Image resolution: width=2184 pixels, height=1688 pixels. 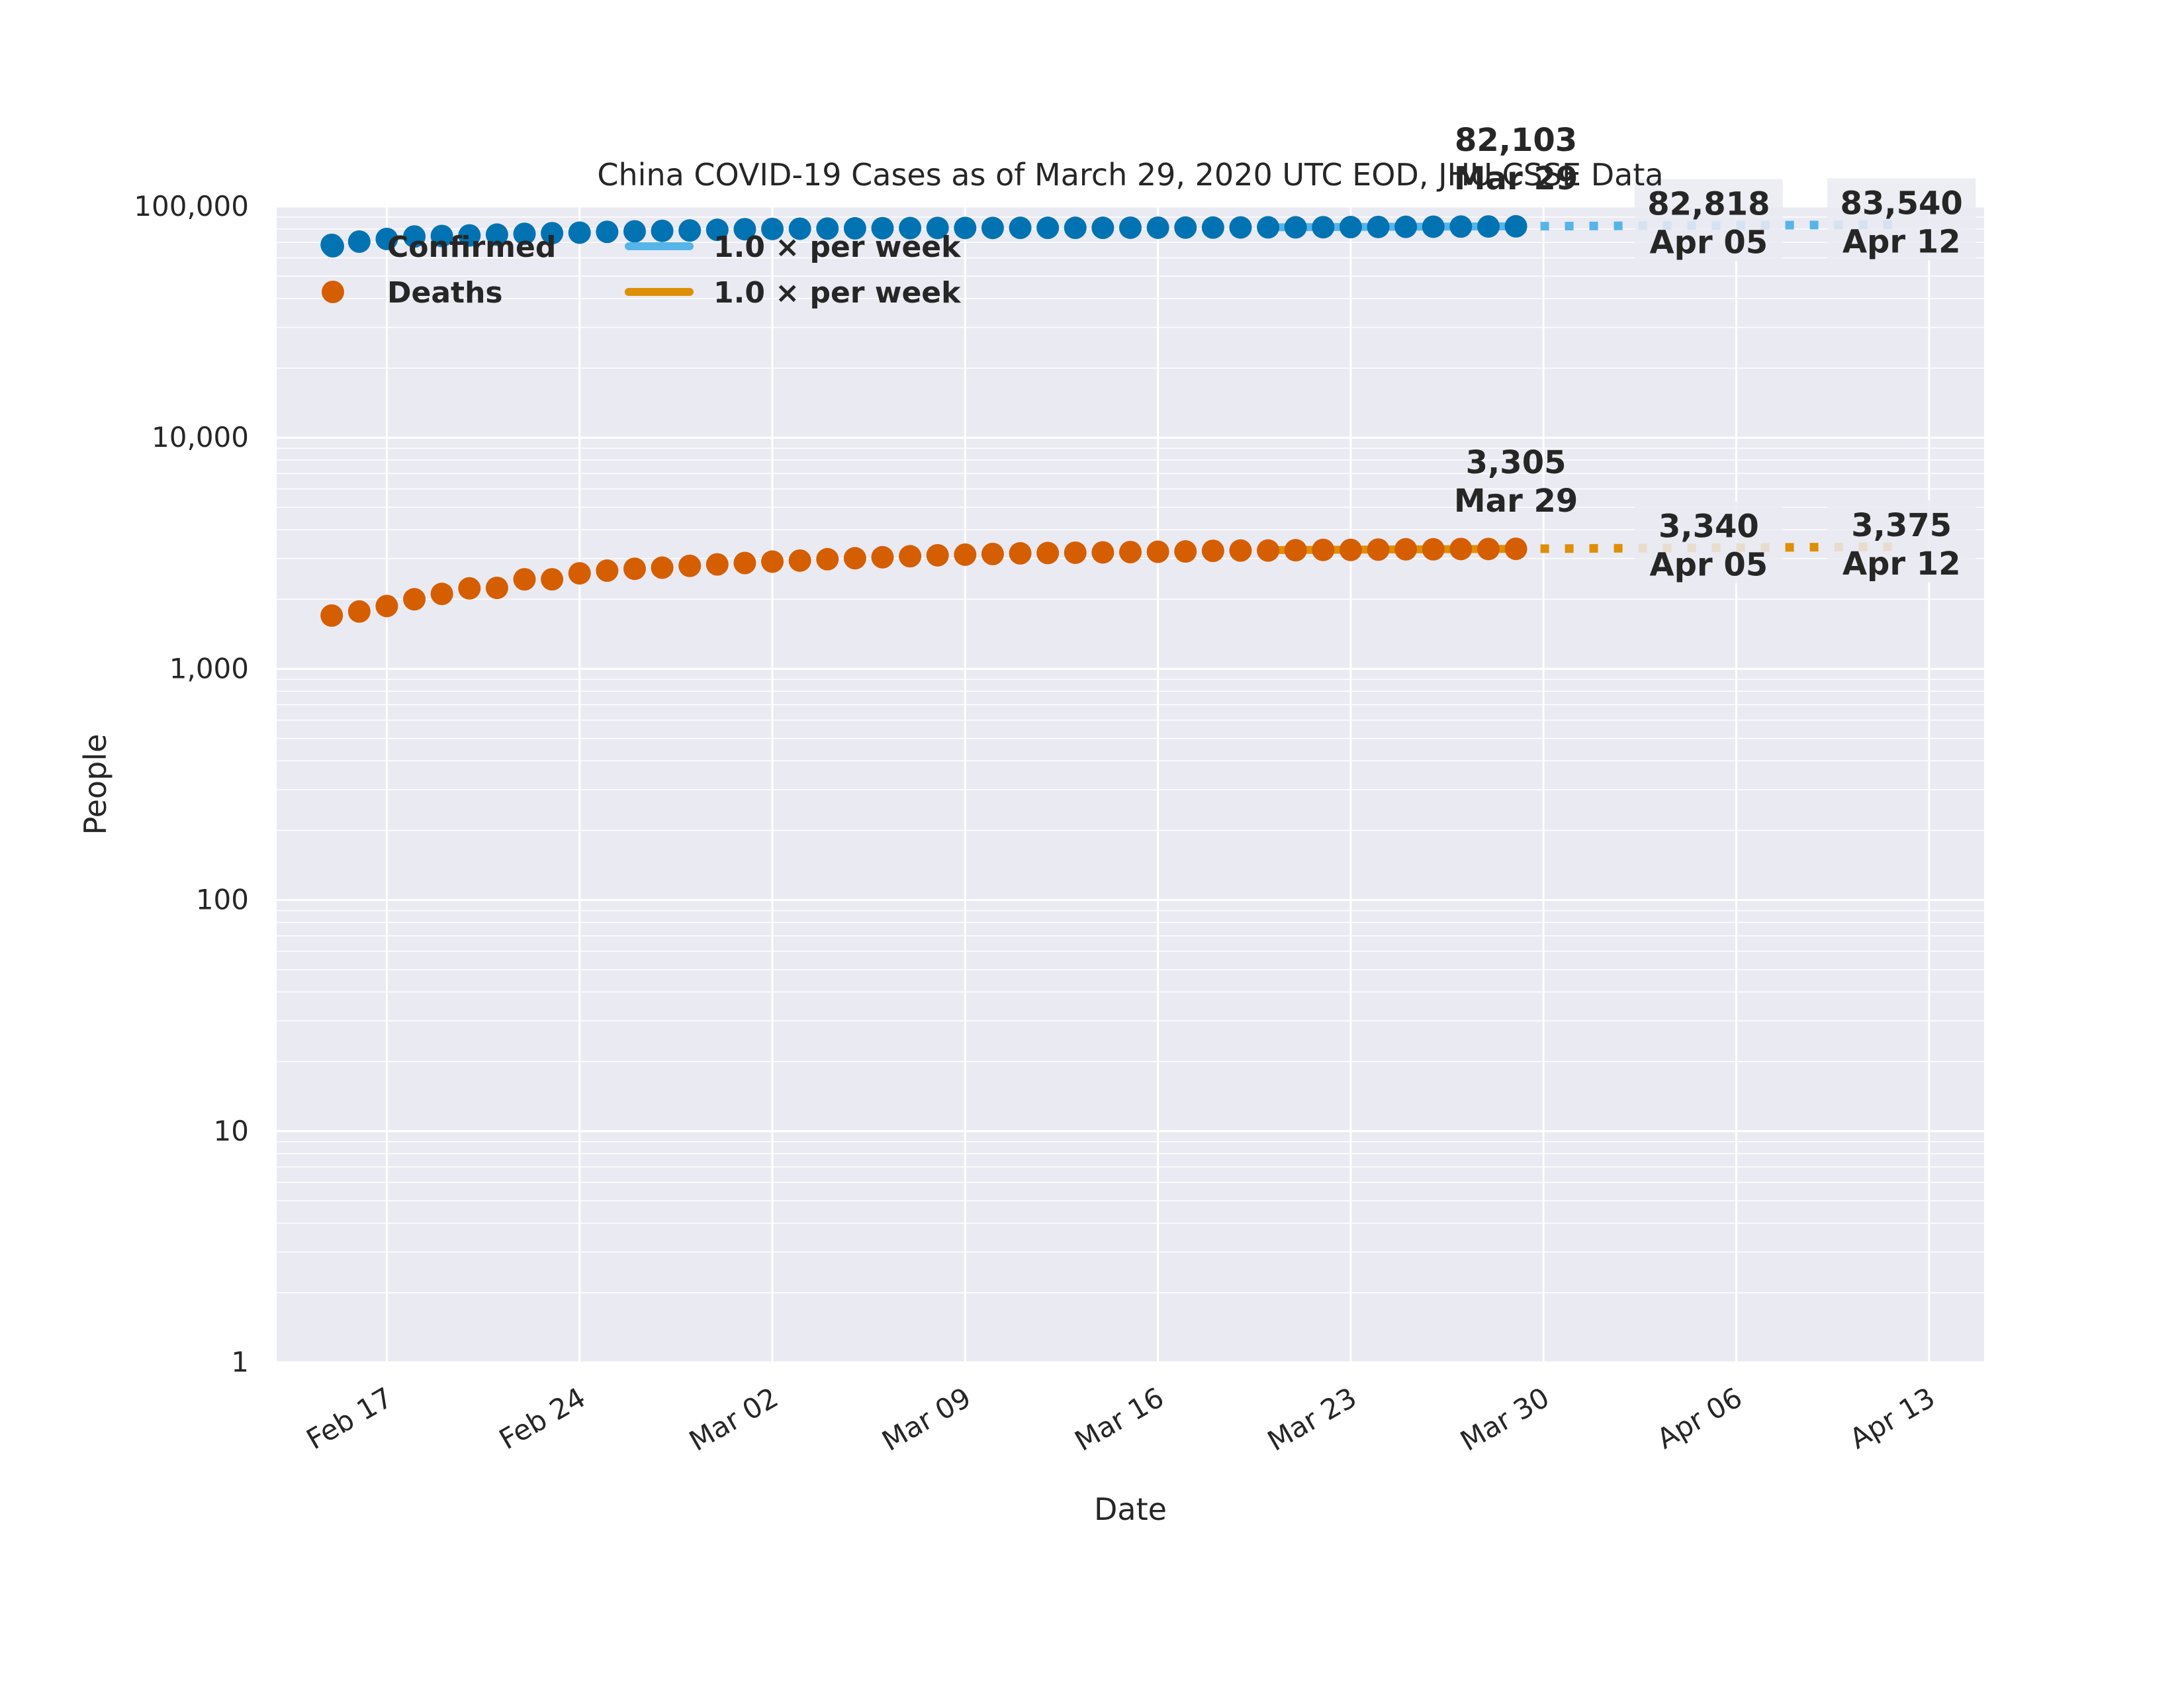 I want to click on data-points, so click(x=923, y=420).